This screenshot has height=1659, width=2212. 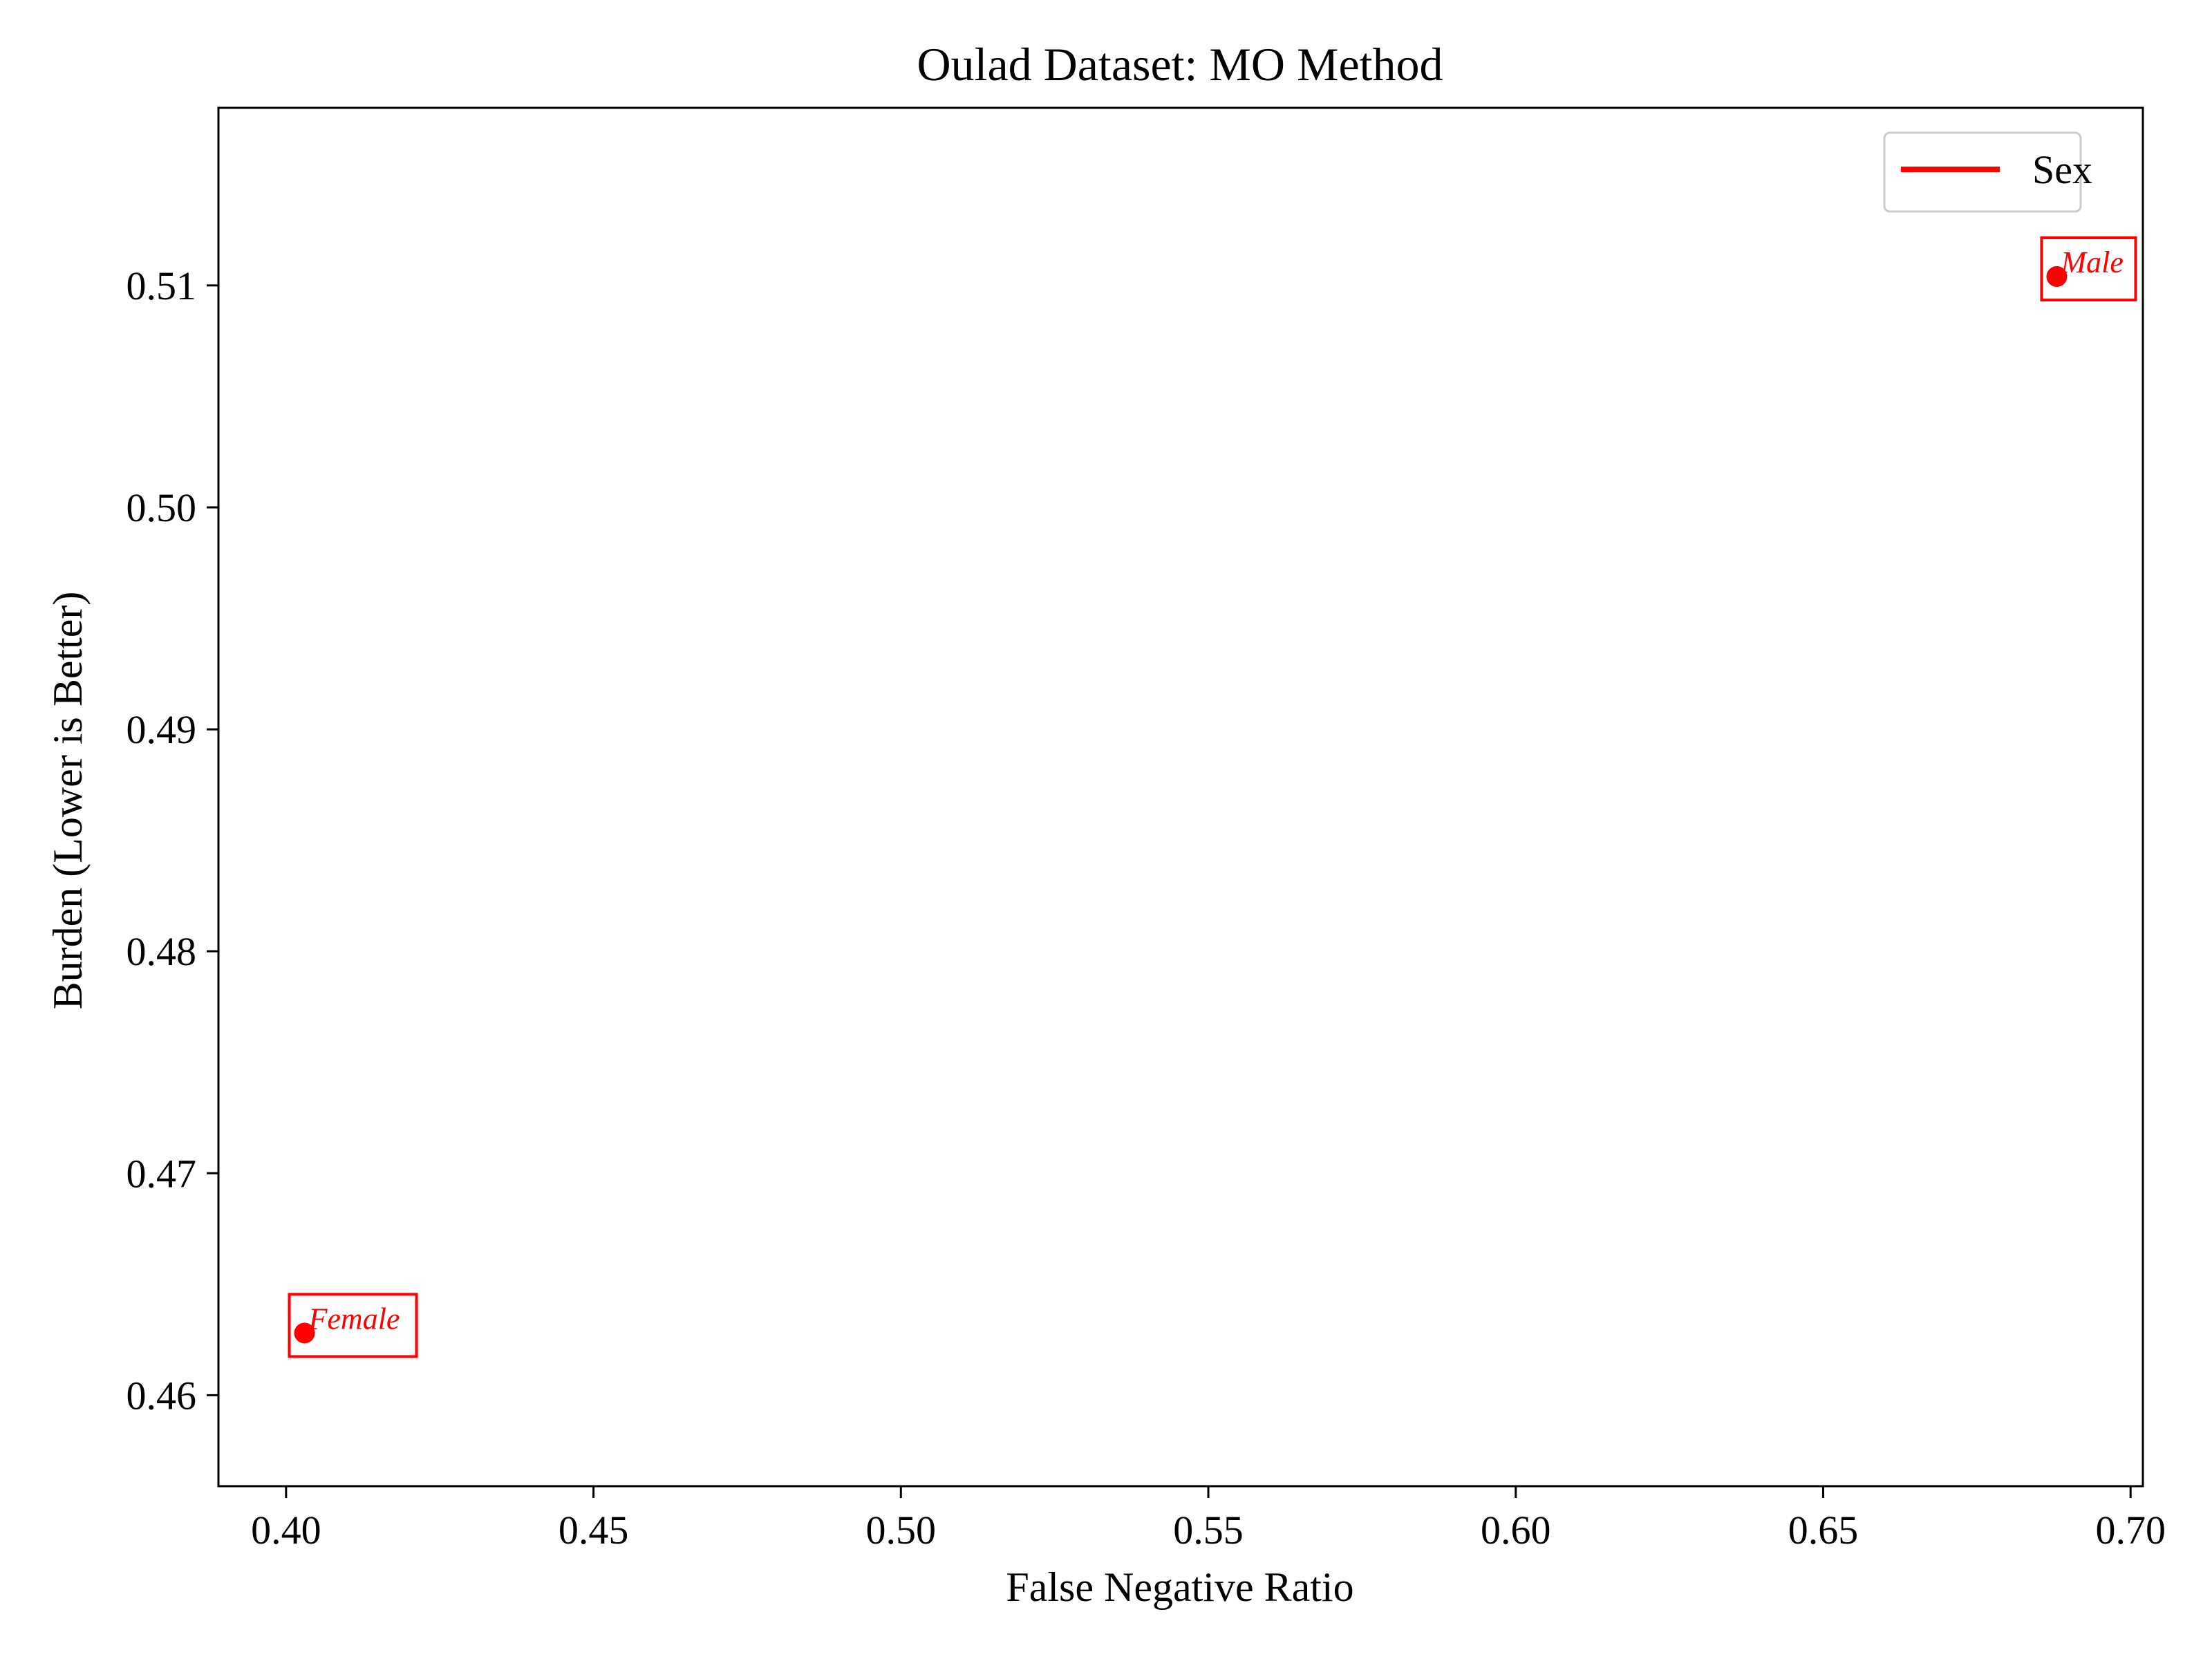 I want to click on y-tick-label: 0.50, so click(x=162, y=508).